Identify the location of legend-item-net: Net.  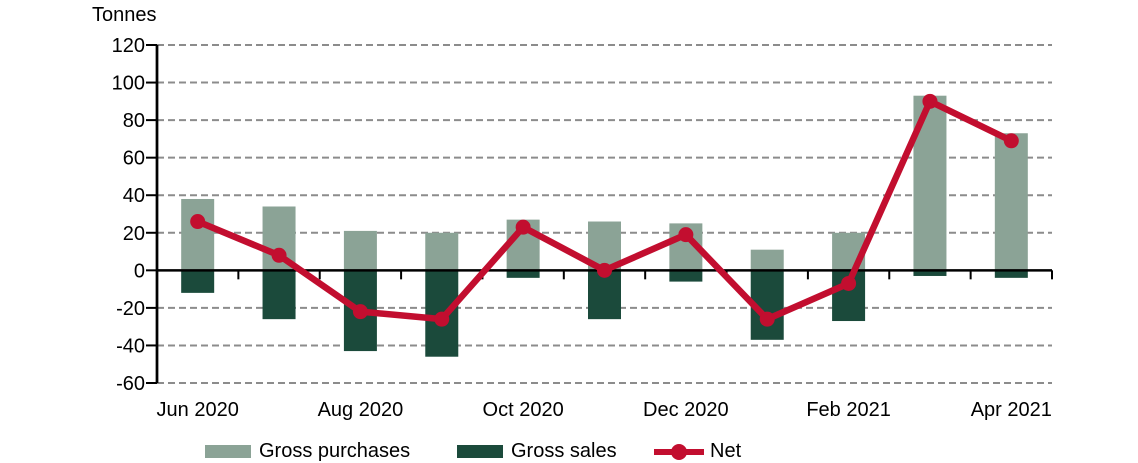
(697, 451).